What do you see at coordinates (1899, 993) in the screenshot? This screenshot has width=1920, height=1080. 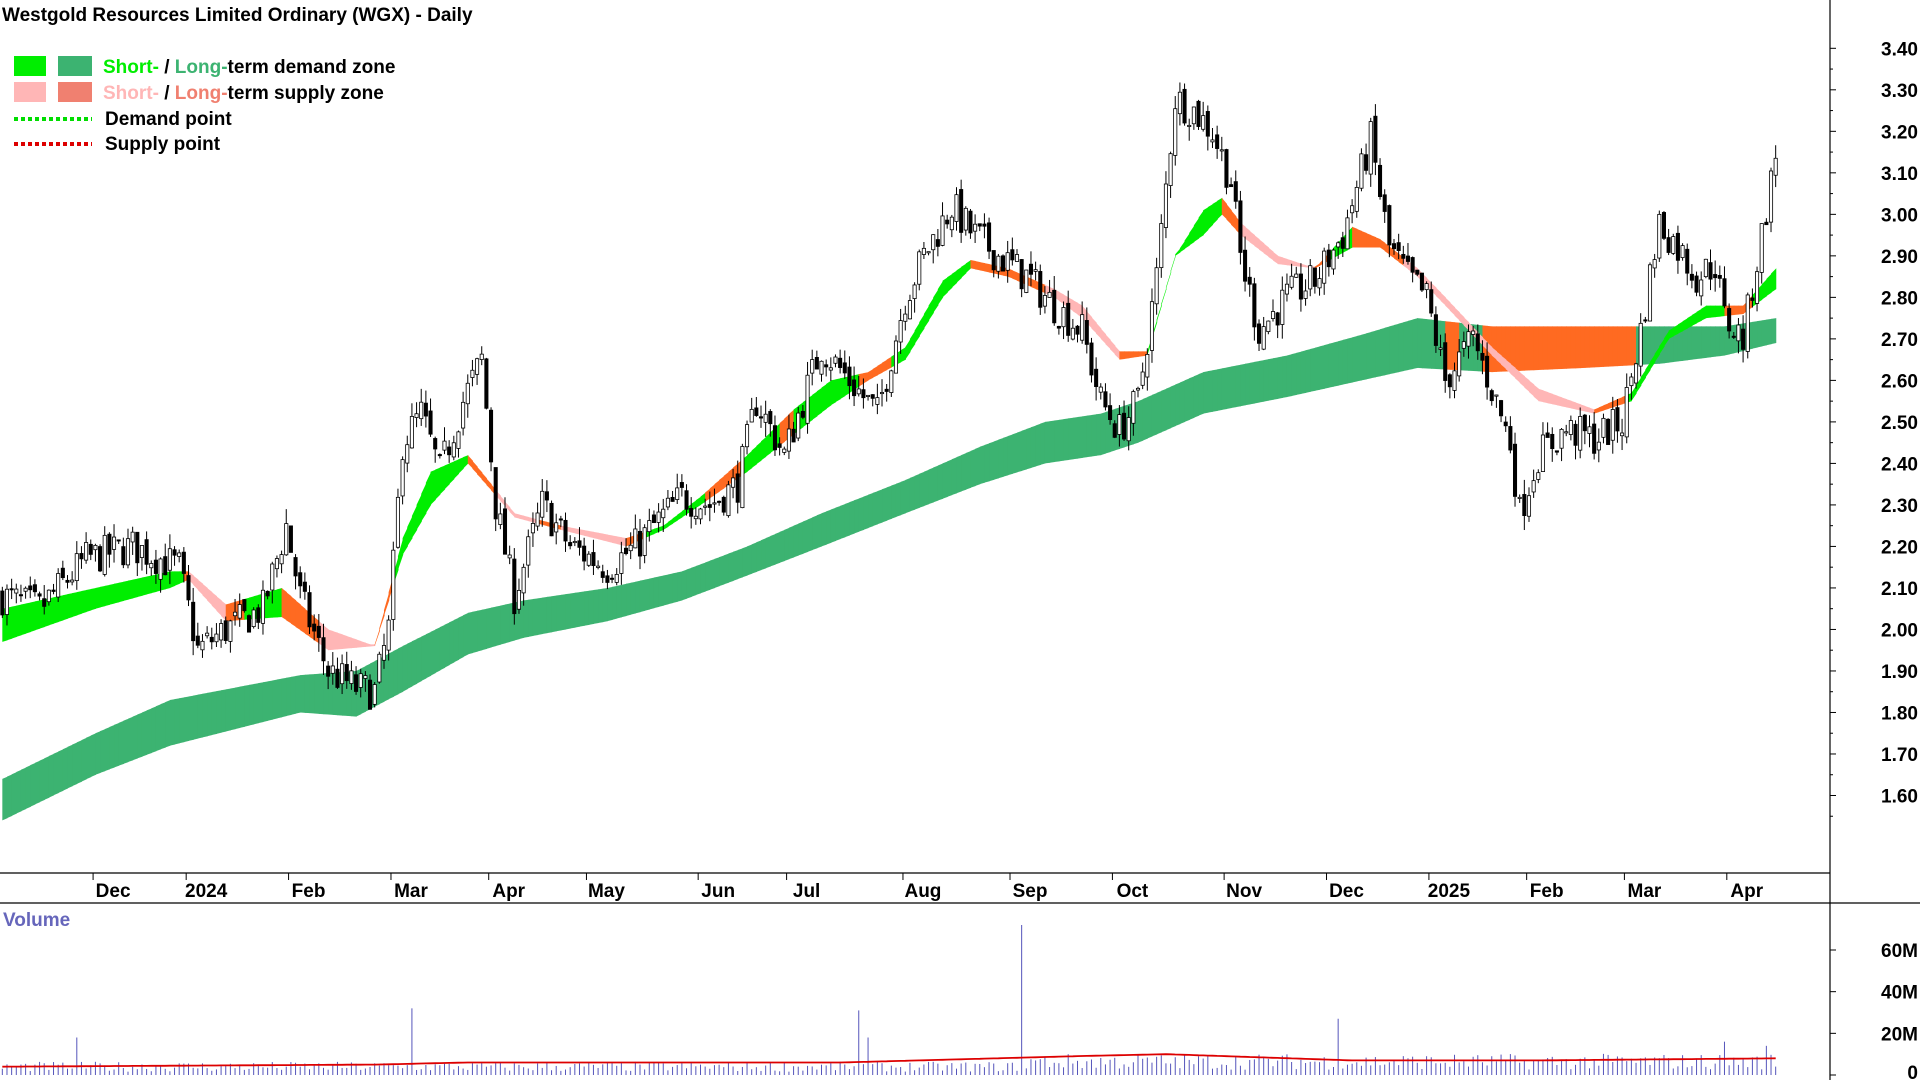 I see `volume-tick-label: 40M` at bounding box center [1899, 993].